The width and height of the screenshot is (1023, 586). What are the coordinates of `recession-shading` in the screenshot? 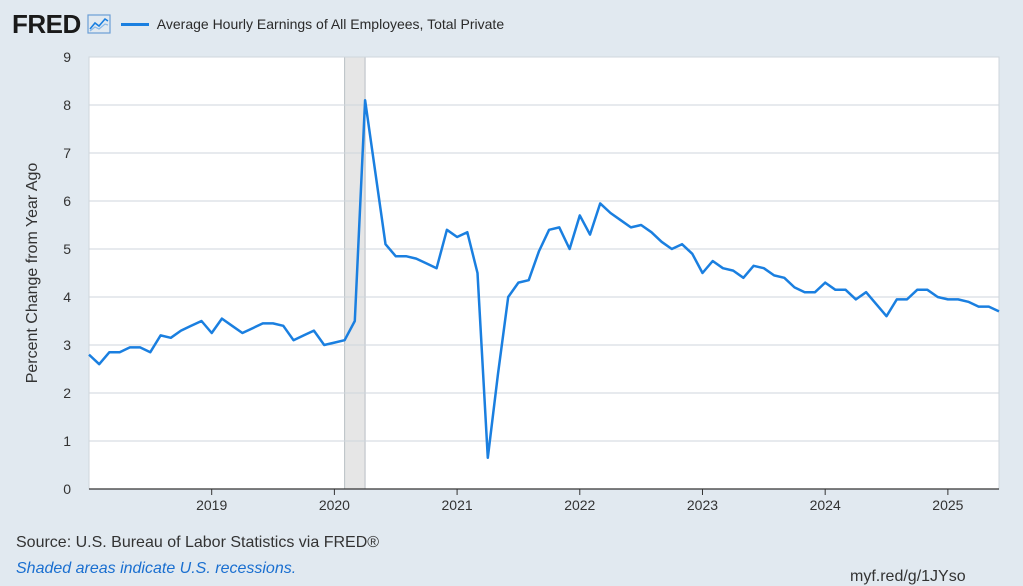 It's located at (355, 273).